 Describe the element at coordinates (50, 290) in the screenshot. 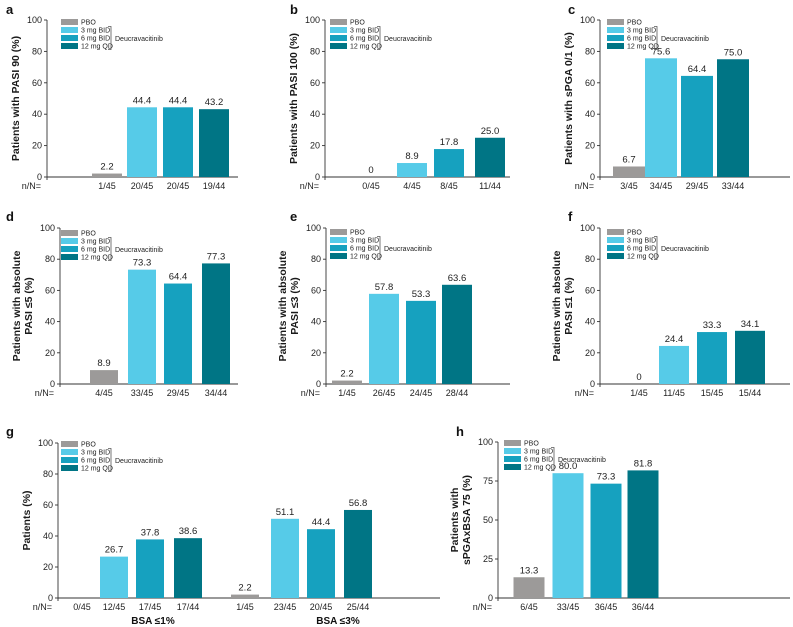

I see `y-tick-label-d: 60` at that location.